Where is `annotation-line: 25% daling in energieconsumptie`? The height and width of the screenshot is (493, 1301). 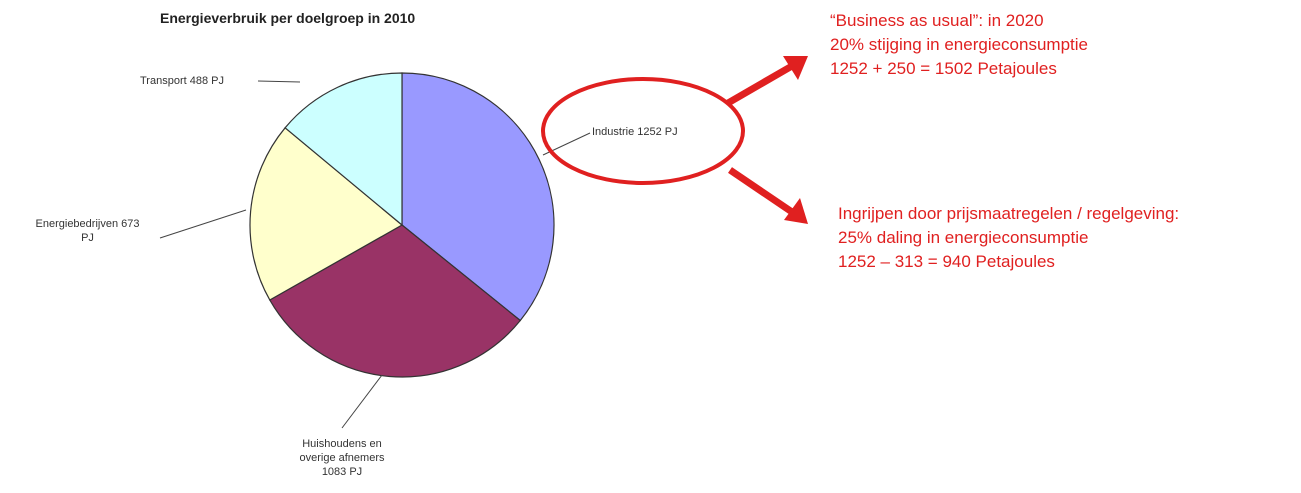 annotation-line: 25% daling in energieconsumptie is located at coordinates (963, 237).